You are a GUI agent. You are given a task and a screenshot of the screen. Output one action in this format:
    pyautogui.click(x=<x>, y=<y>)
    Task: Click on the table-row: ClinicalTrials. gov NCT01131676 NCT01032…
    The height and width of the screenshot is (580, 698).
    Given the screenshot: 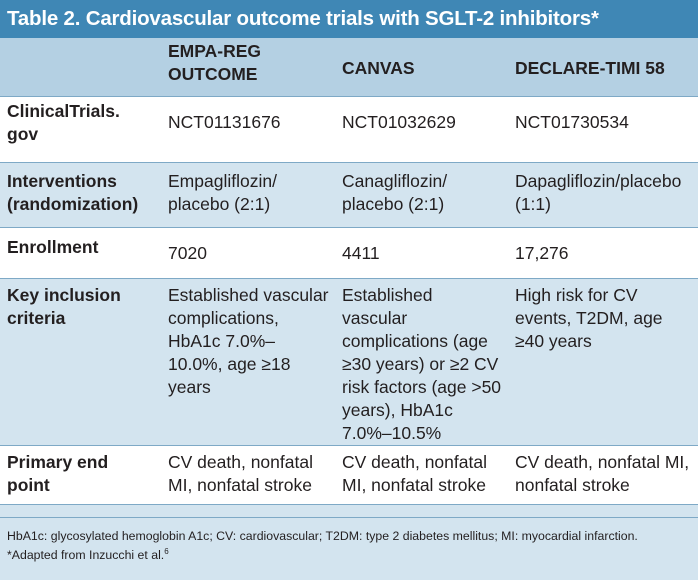 What is the action you would take?
    pyautogui.click(x=349, y=130)
    